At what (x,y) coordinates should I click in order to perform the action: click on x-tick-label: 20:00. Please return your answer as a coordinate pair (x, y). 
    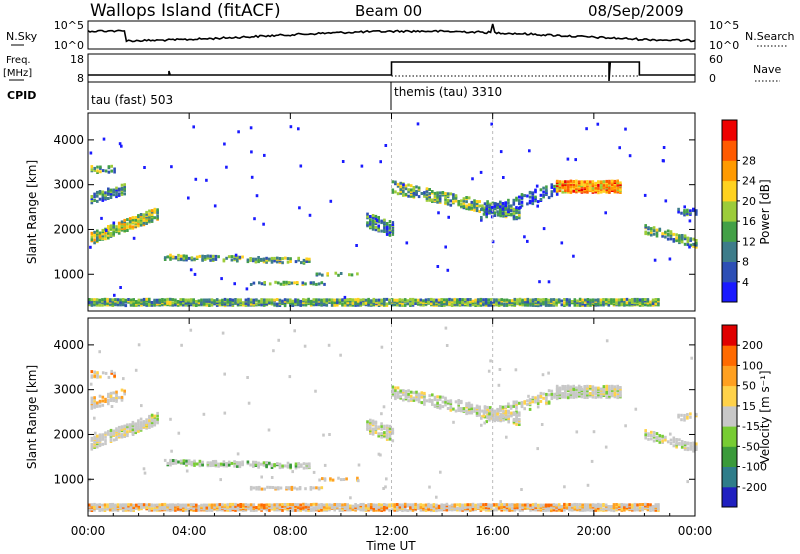
    Looking at the image, I should click on (594, 531).